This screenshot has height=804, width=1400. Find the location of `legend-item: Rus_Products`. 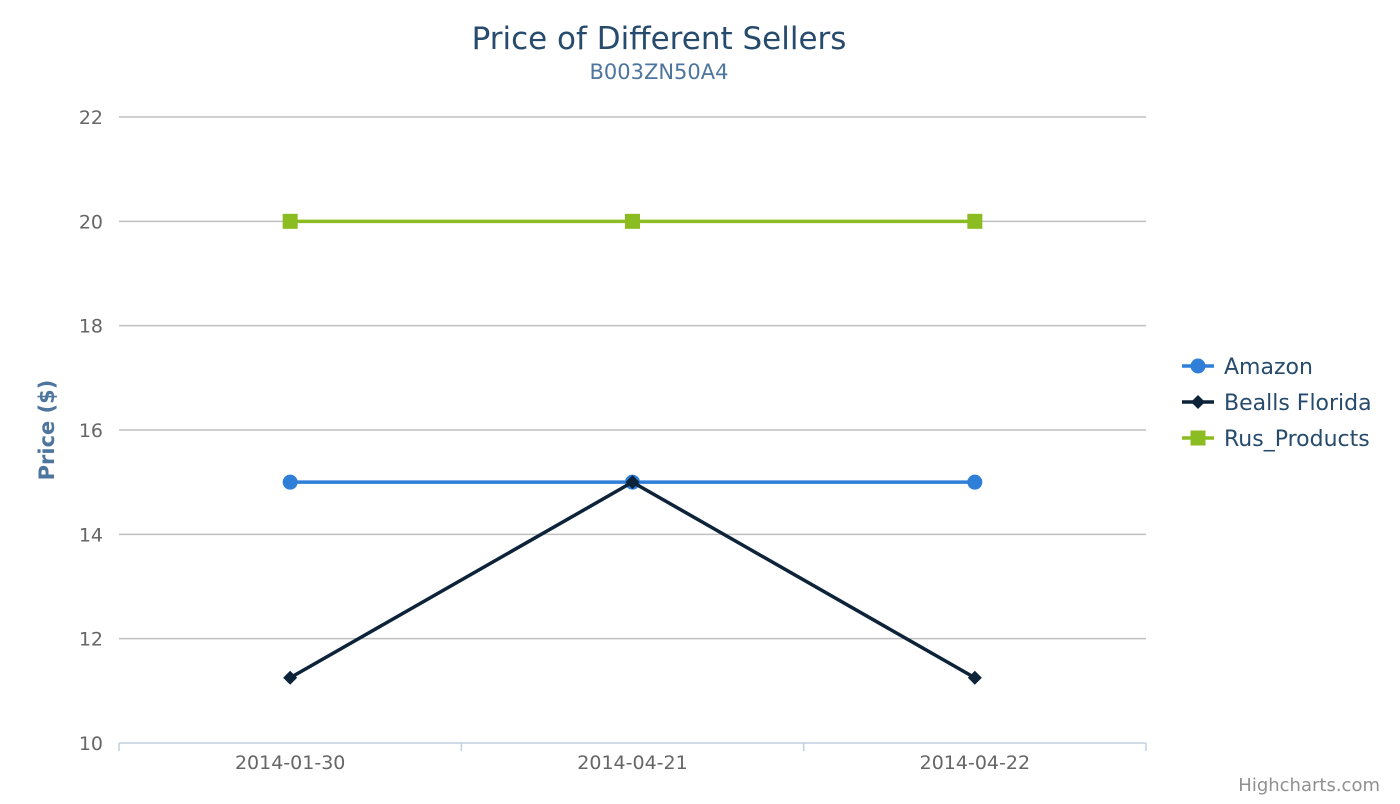

legend-item: Rus_Products is located at coordinates (1276, 439).